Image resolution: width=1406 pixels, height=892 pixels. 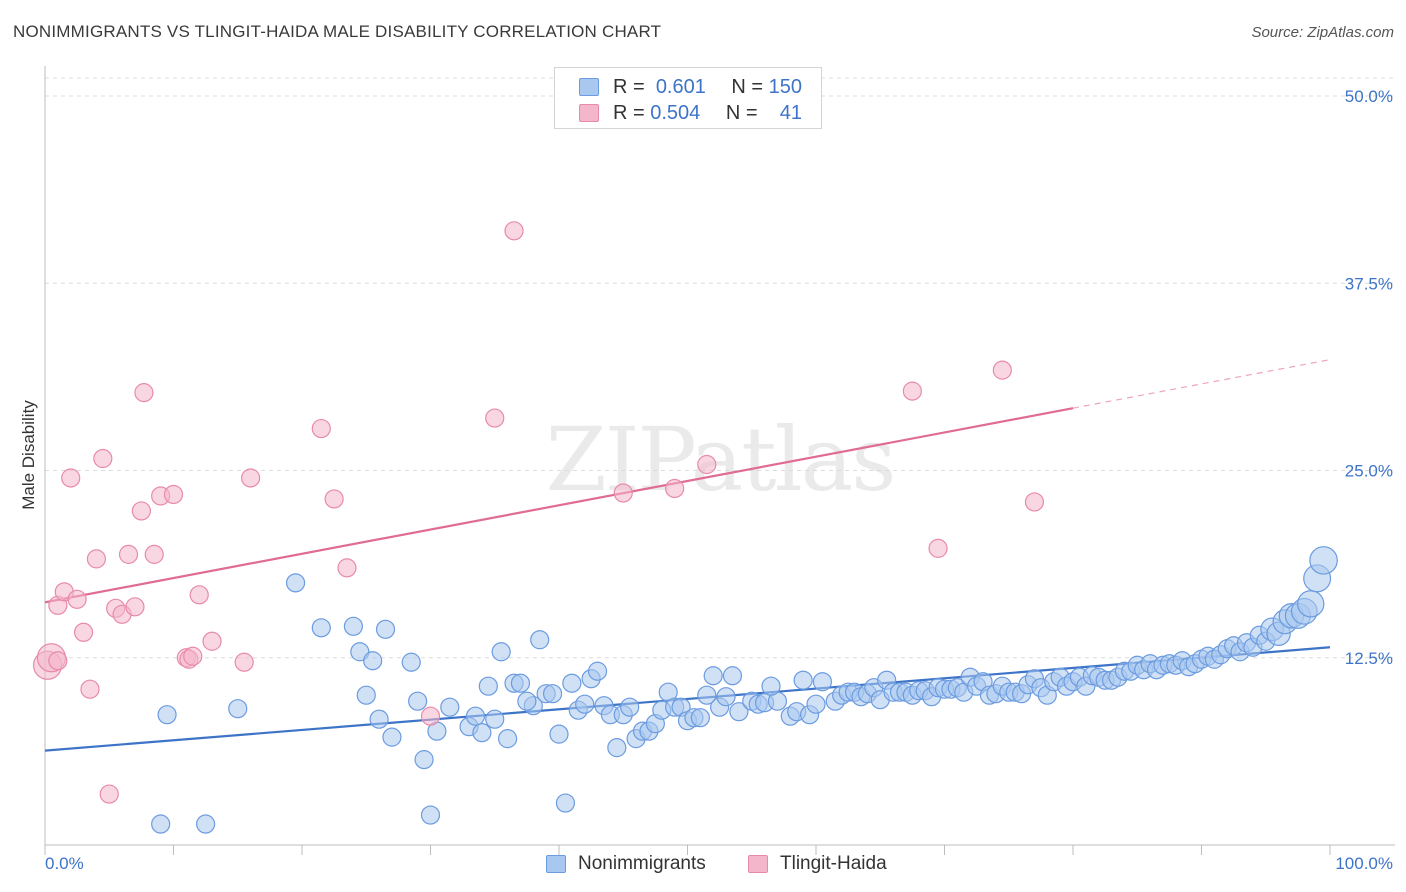 I want to click on y-axis-label: Male Disability, so click(x=28, y=455).